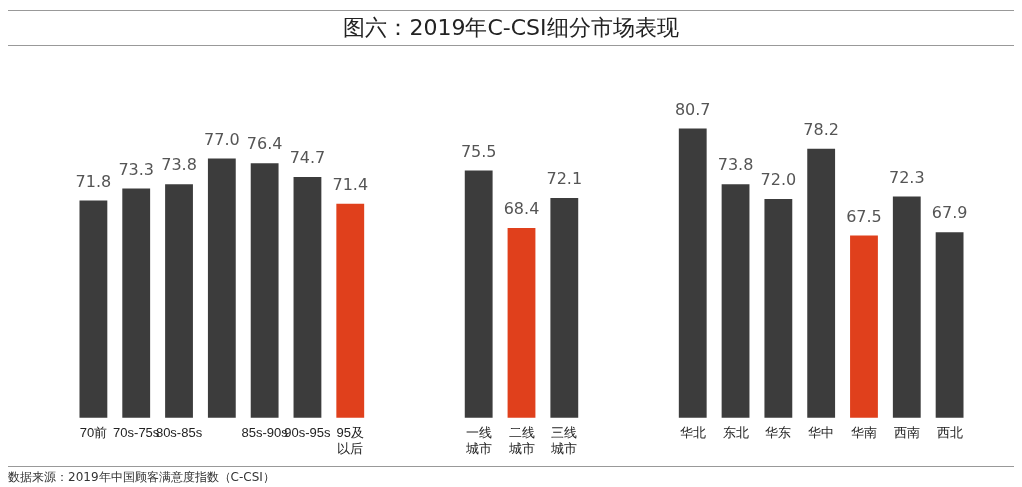  What do you see at coordinates (93, 433) in the screenshot?
I see `x-tick-label: 70前` at bounding box center [93, 433].